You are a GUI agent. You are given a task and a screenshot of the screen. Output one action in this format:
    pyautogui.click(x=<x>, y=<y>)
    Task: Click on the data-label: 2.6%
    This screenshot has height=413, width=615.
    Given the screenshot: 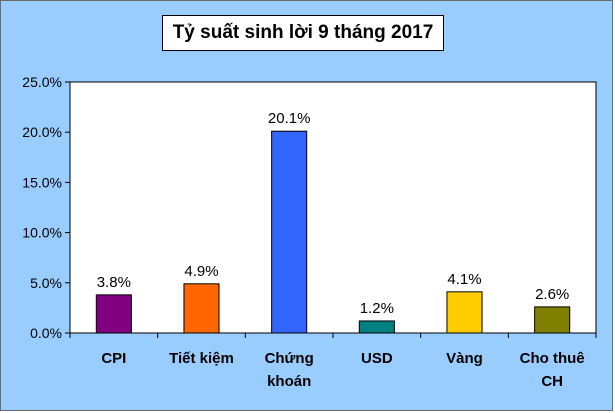 What is the action you would take?
    pyautogui.click(x=552, y=294)
    